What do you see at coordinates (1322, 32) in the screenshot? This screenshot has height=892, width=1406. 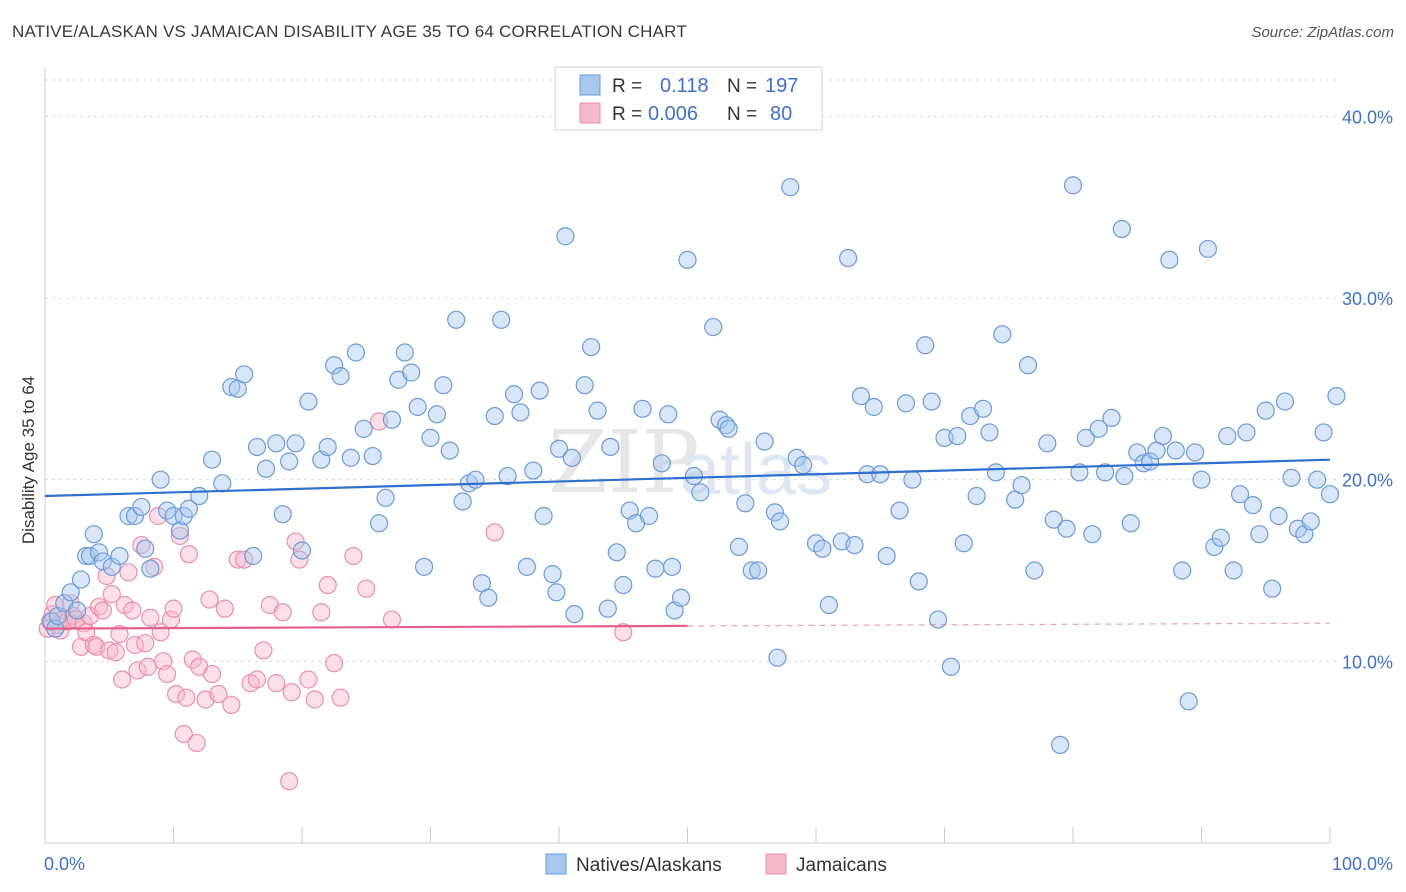 I see `source-label: Source: ZipAtlas.com` at bounding box center [1322, 32].